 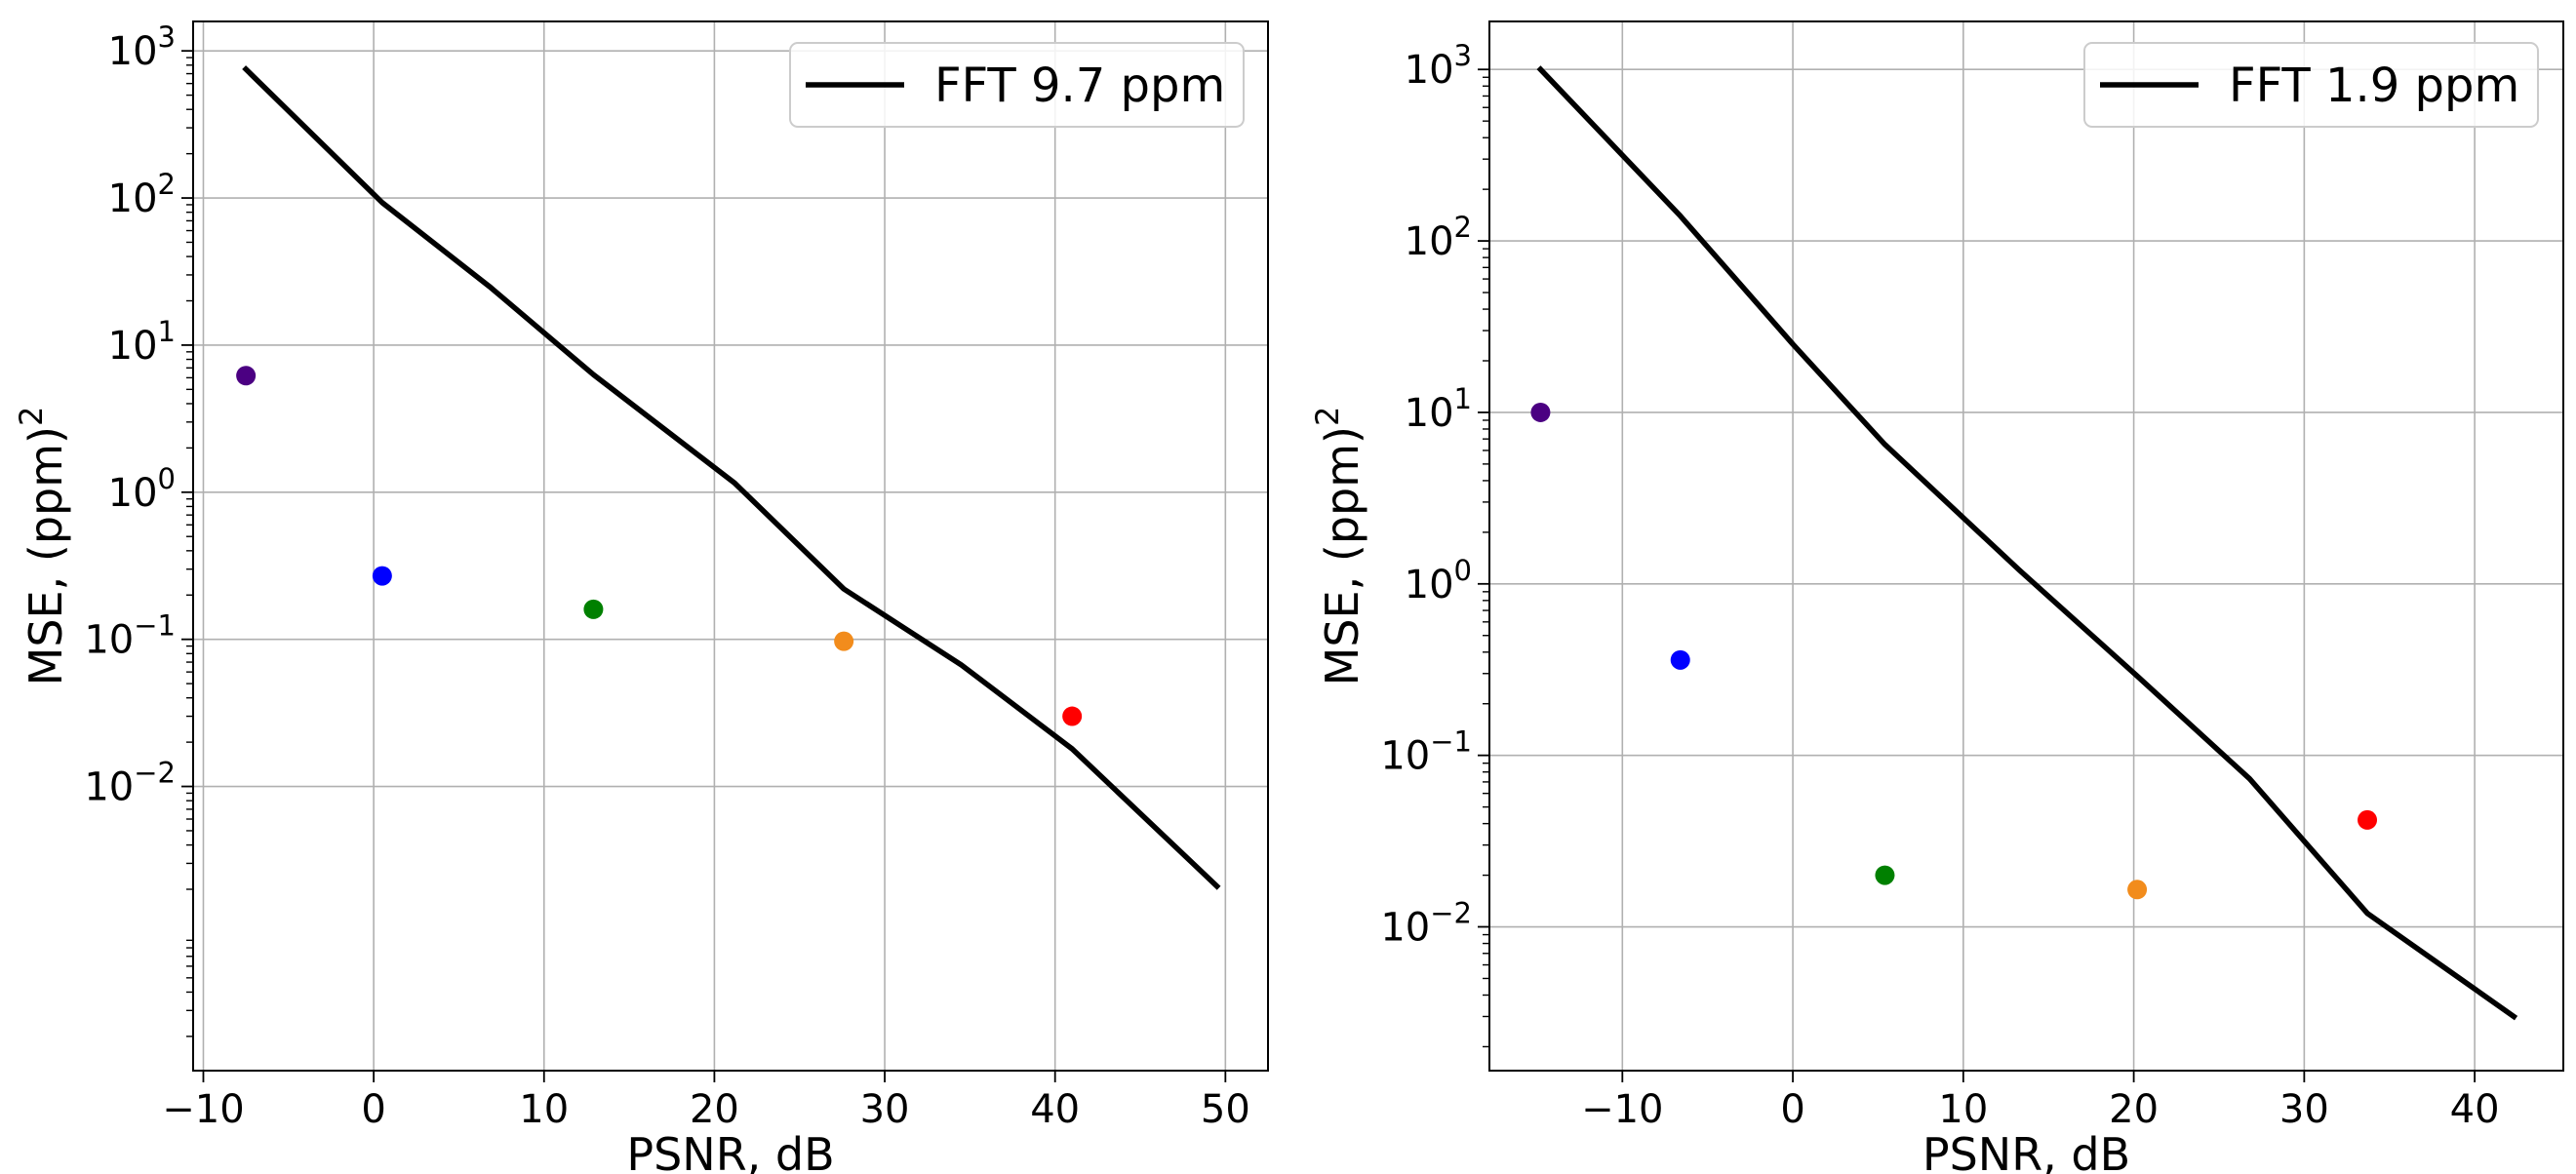 What do you see at coordinates (1963, 1109) in the screenshot?
I see `chart2-x-tick-label-2: 10` at bounding box center [1963, 1109].